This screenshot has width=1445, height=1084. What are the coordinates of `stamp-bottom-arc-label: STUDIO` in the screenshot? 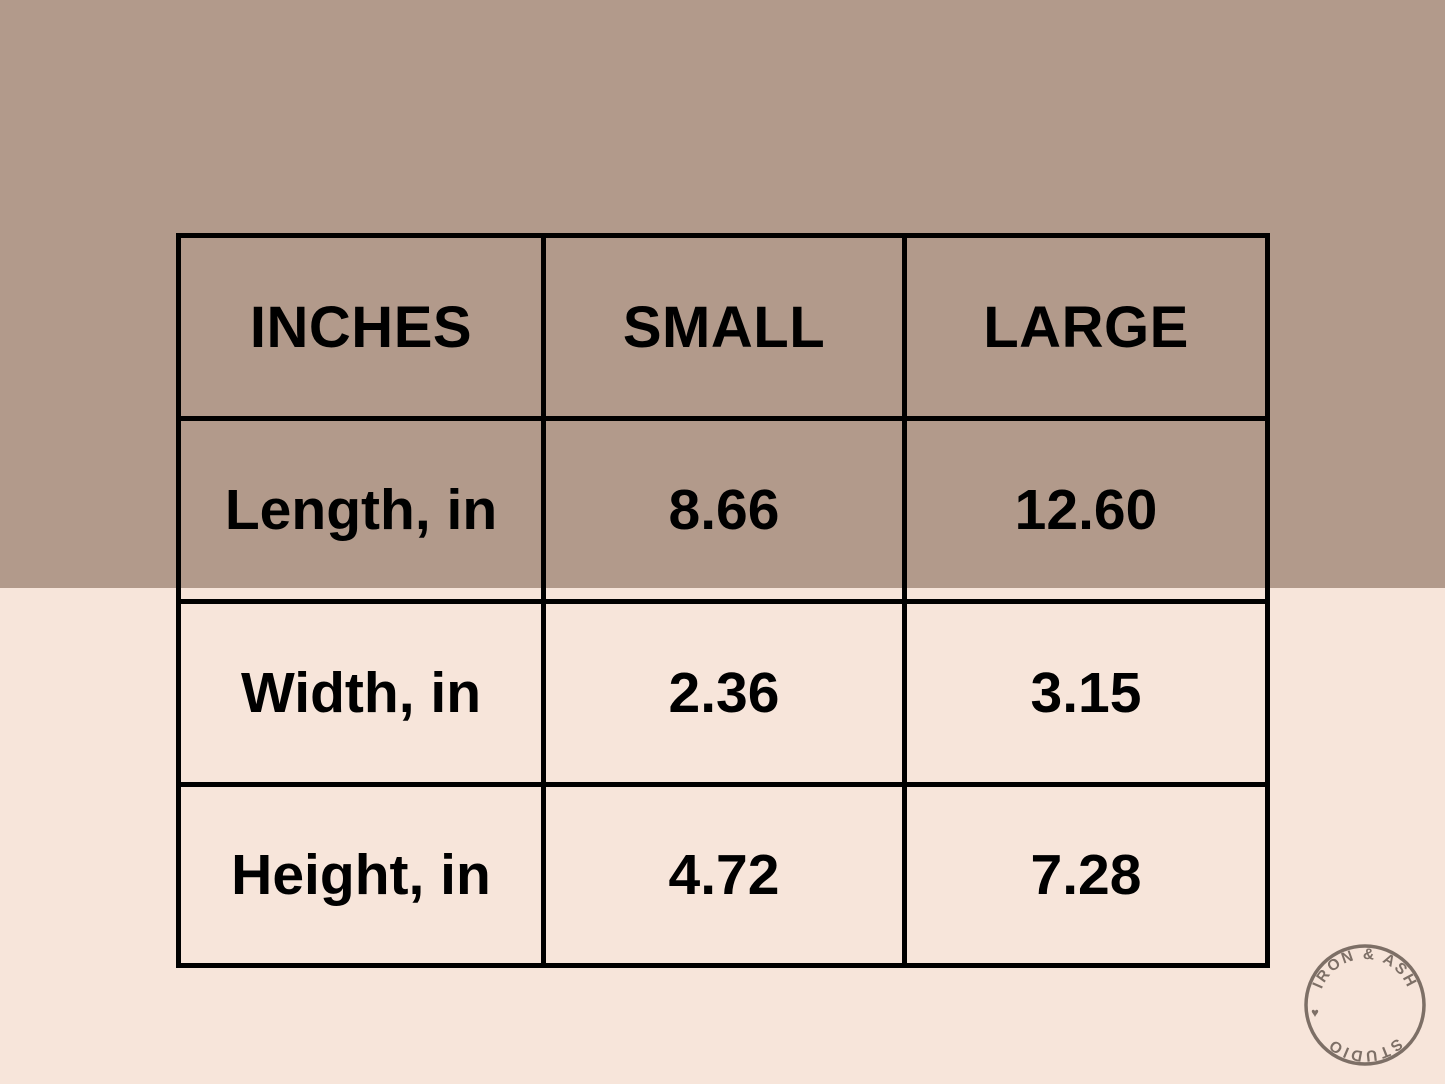 It's located at (1365, 1050).